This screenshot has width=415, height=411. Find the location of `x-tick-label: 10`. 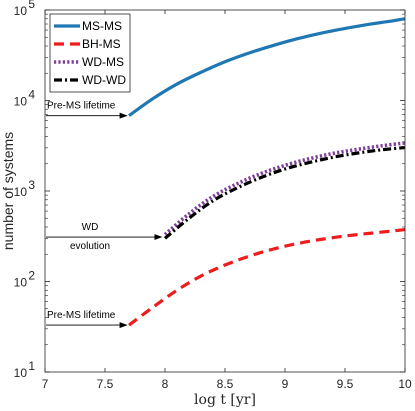

x-tick-label: 10 is located at coordinates (405, 384).